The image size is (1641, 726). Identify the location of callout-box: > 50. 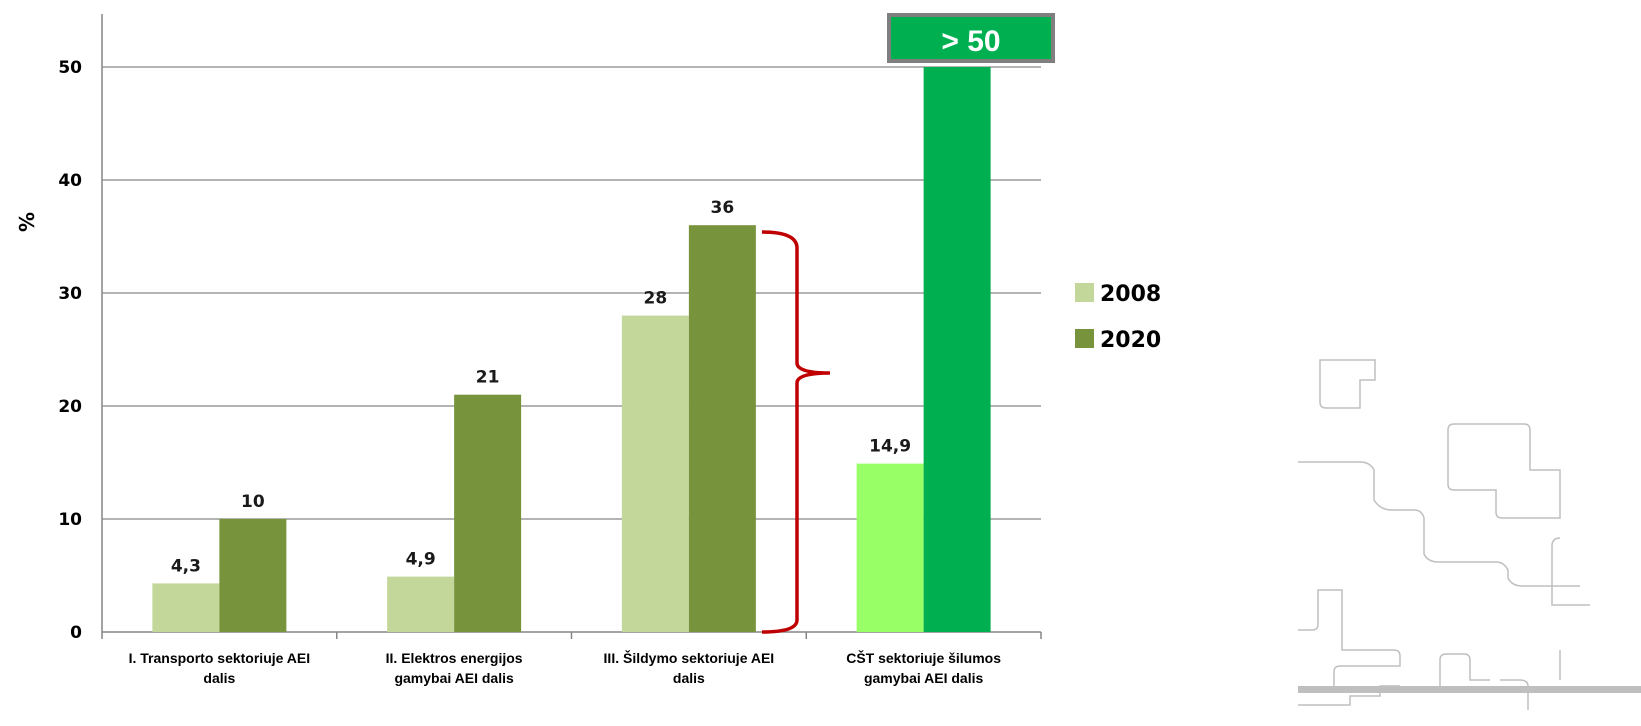
(971, 38).